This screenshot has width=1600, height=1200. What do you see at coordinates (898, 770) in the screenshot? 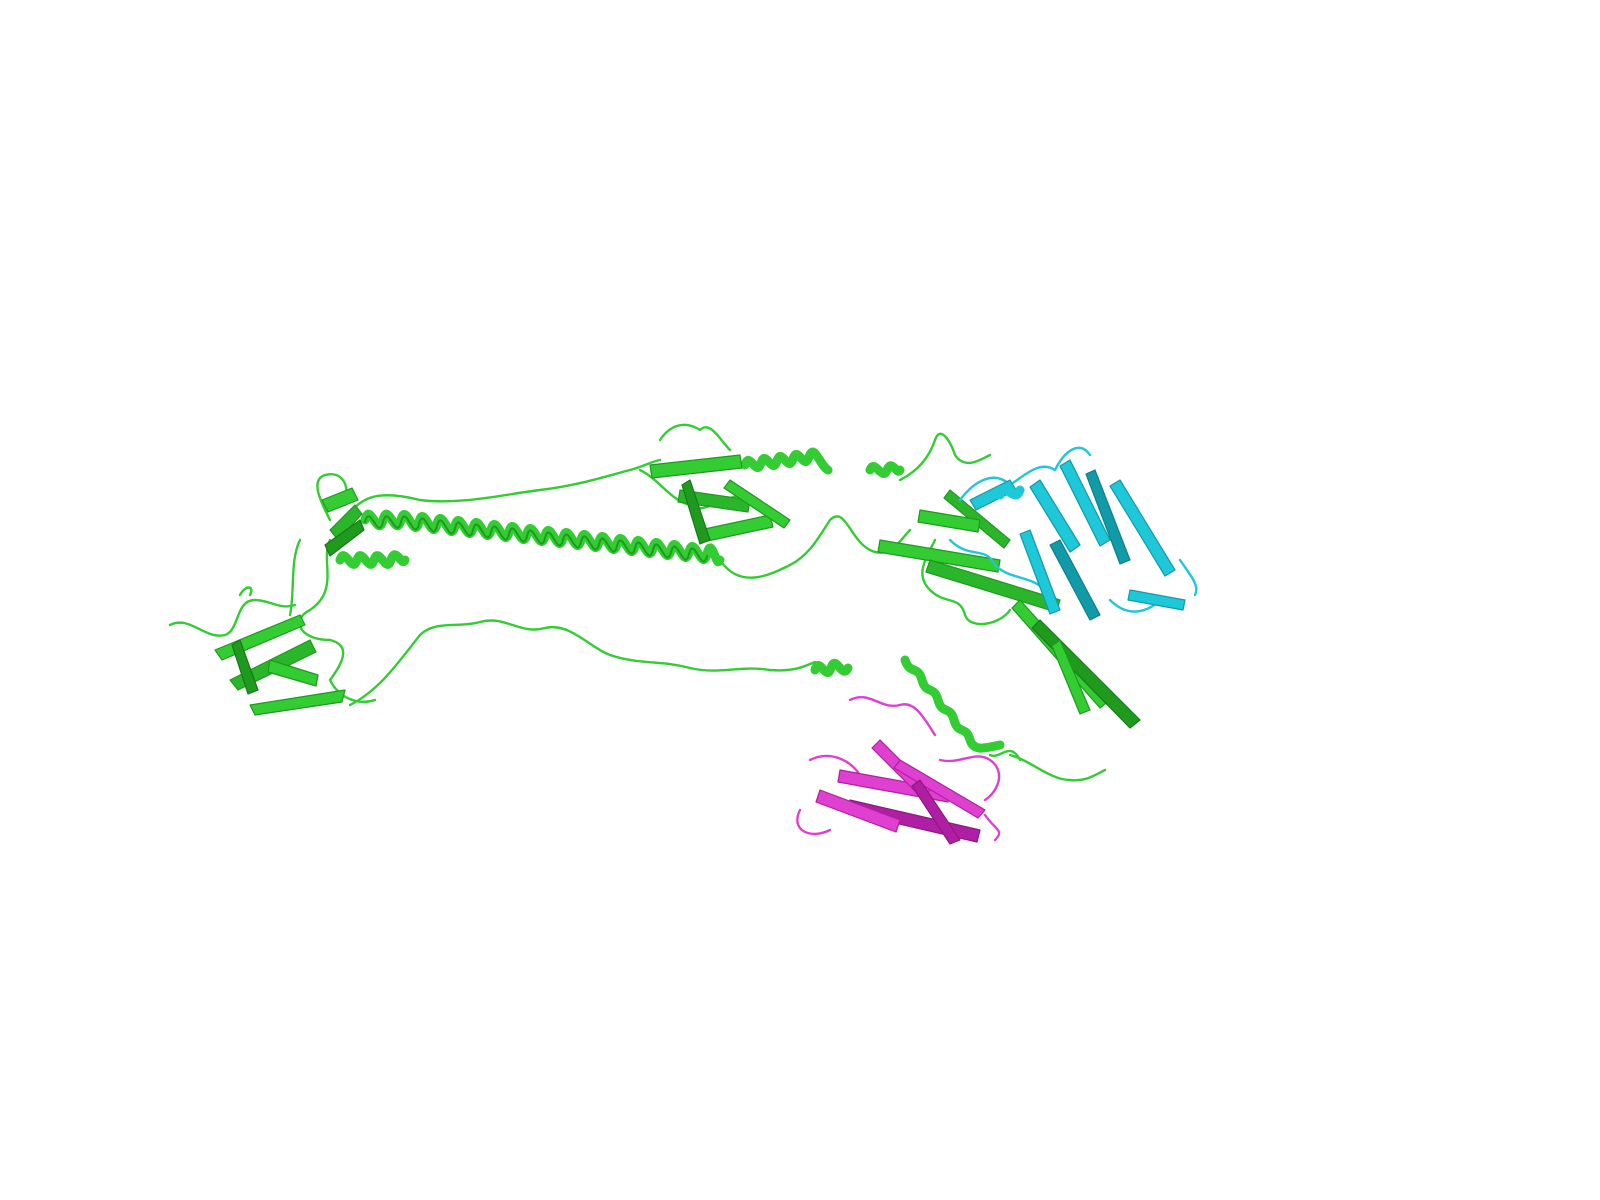
I see `magenta-chain` at bounding box center [898, 770].